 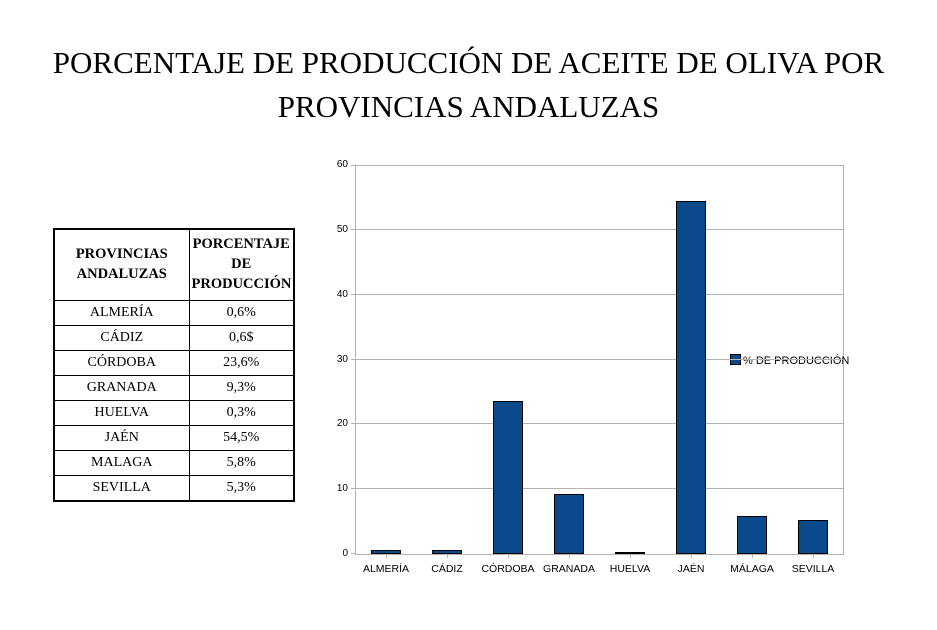 What do you see at coordinates (241, 488) in the screenshot?
I see `percentage-cell: 5,3%` at bounding box center [241, 488].